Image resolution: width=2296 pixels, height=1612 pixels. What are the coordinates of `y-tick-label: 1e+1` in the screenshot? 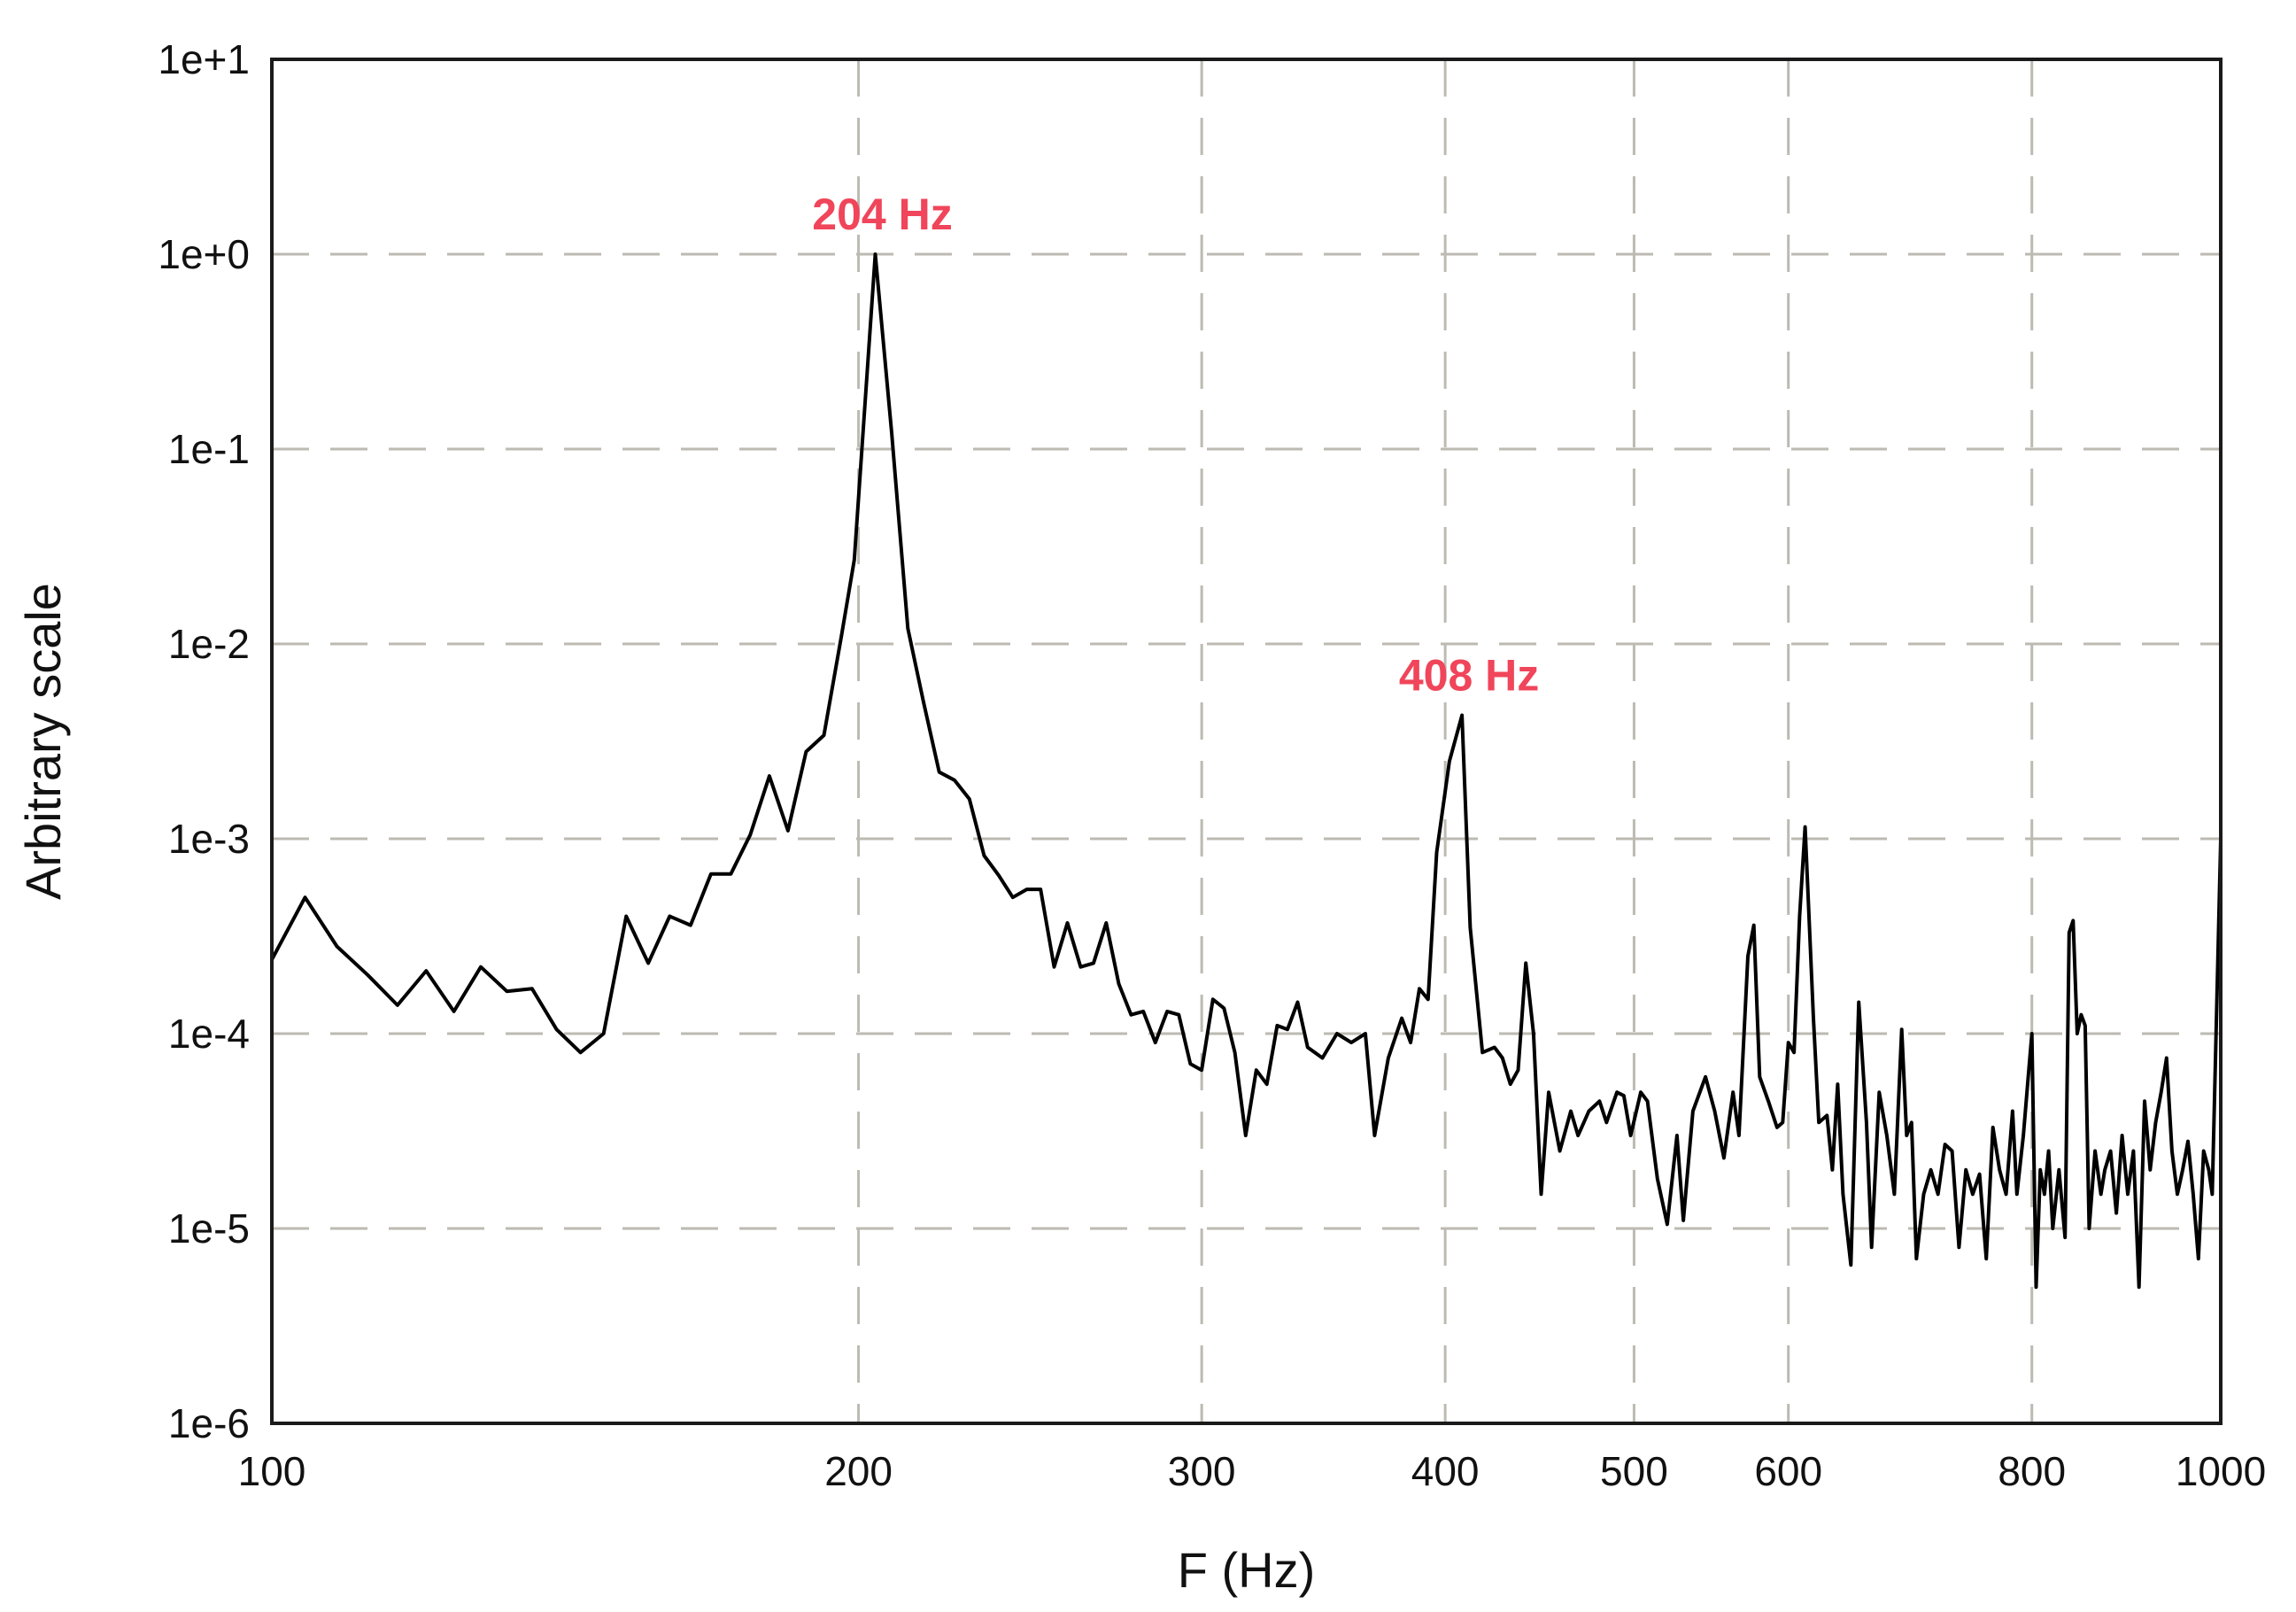 It's located at (204, 59).